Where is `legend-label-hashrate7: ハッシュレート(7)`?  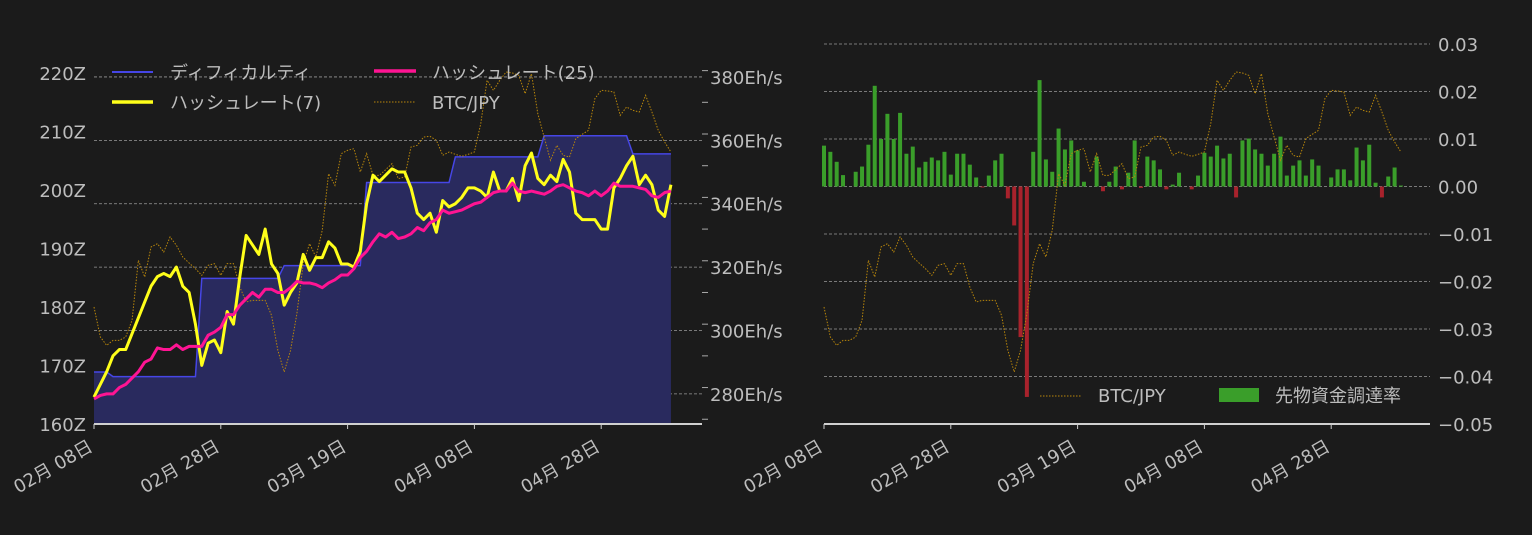
legend-label-hashrate7: ハッシュレート(7) is located at coordinates (245, 103).